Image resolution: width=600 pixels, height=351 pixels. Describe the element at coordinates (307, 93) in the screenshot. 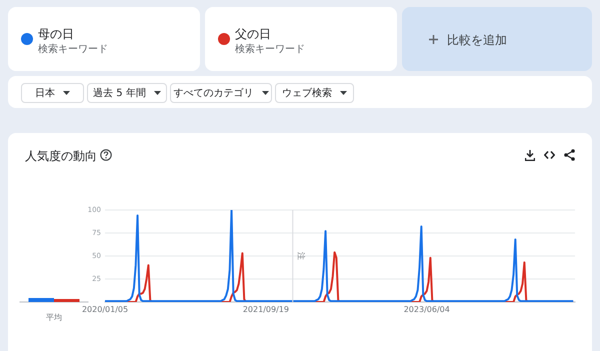

I see `text: ウェブ検索` at that location.